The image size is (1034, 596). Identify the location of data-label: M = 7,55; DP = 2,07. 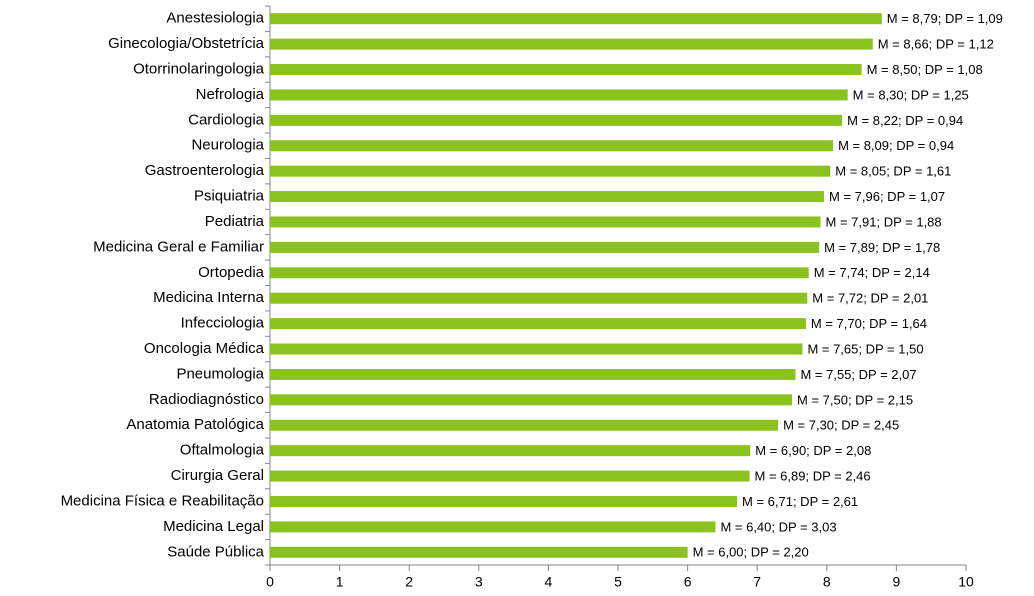
(858, 374).